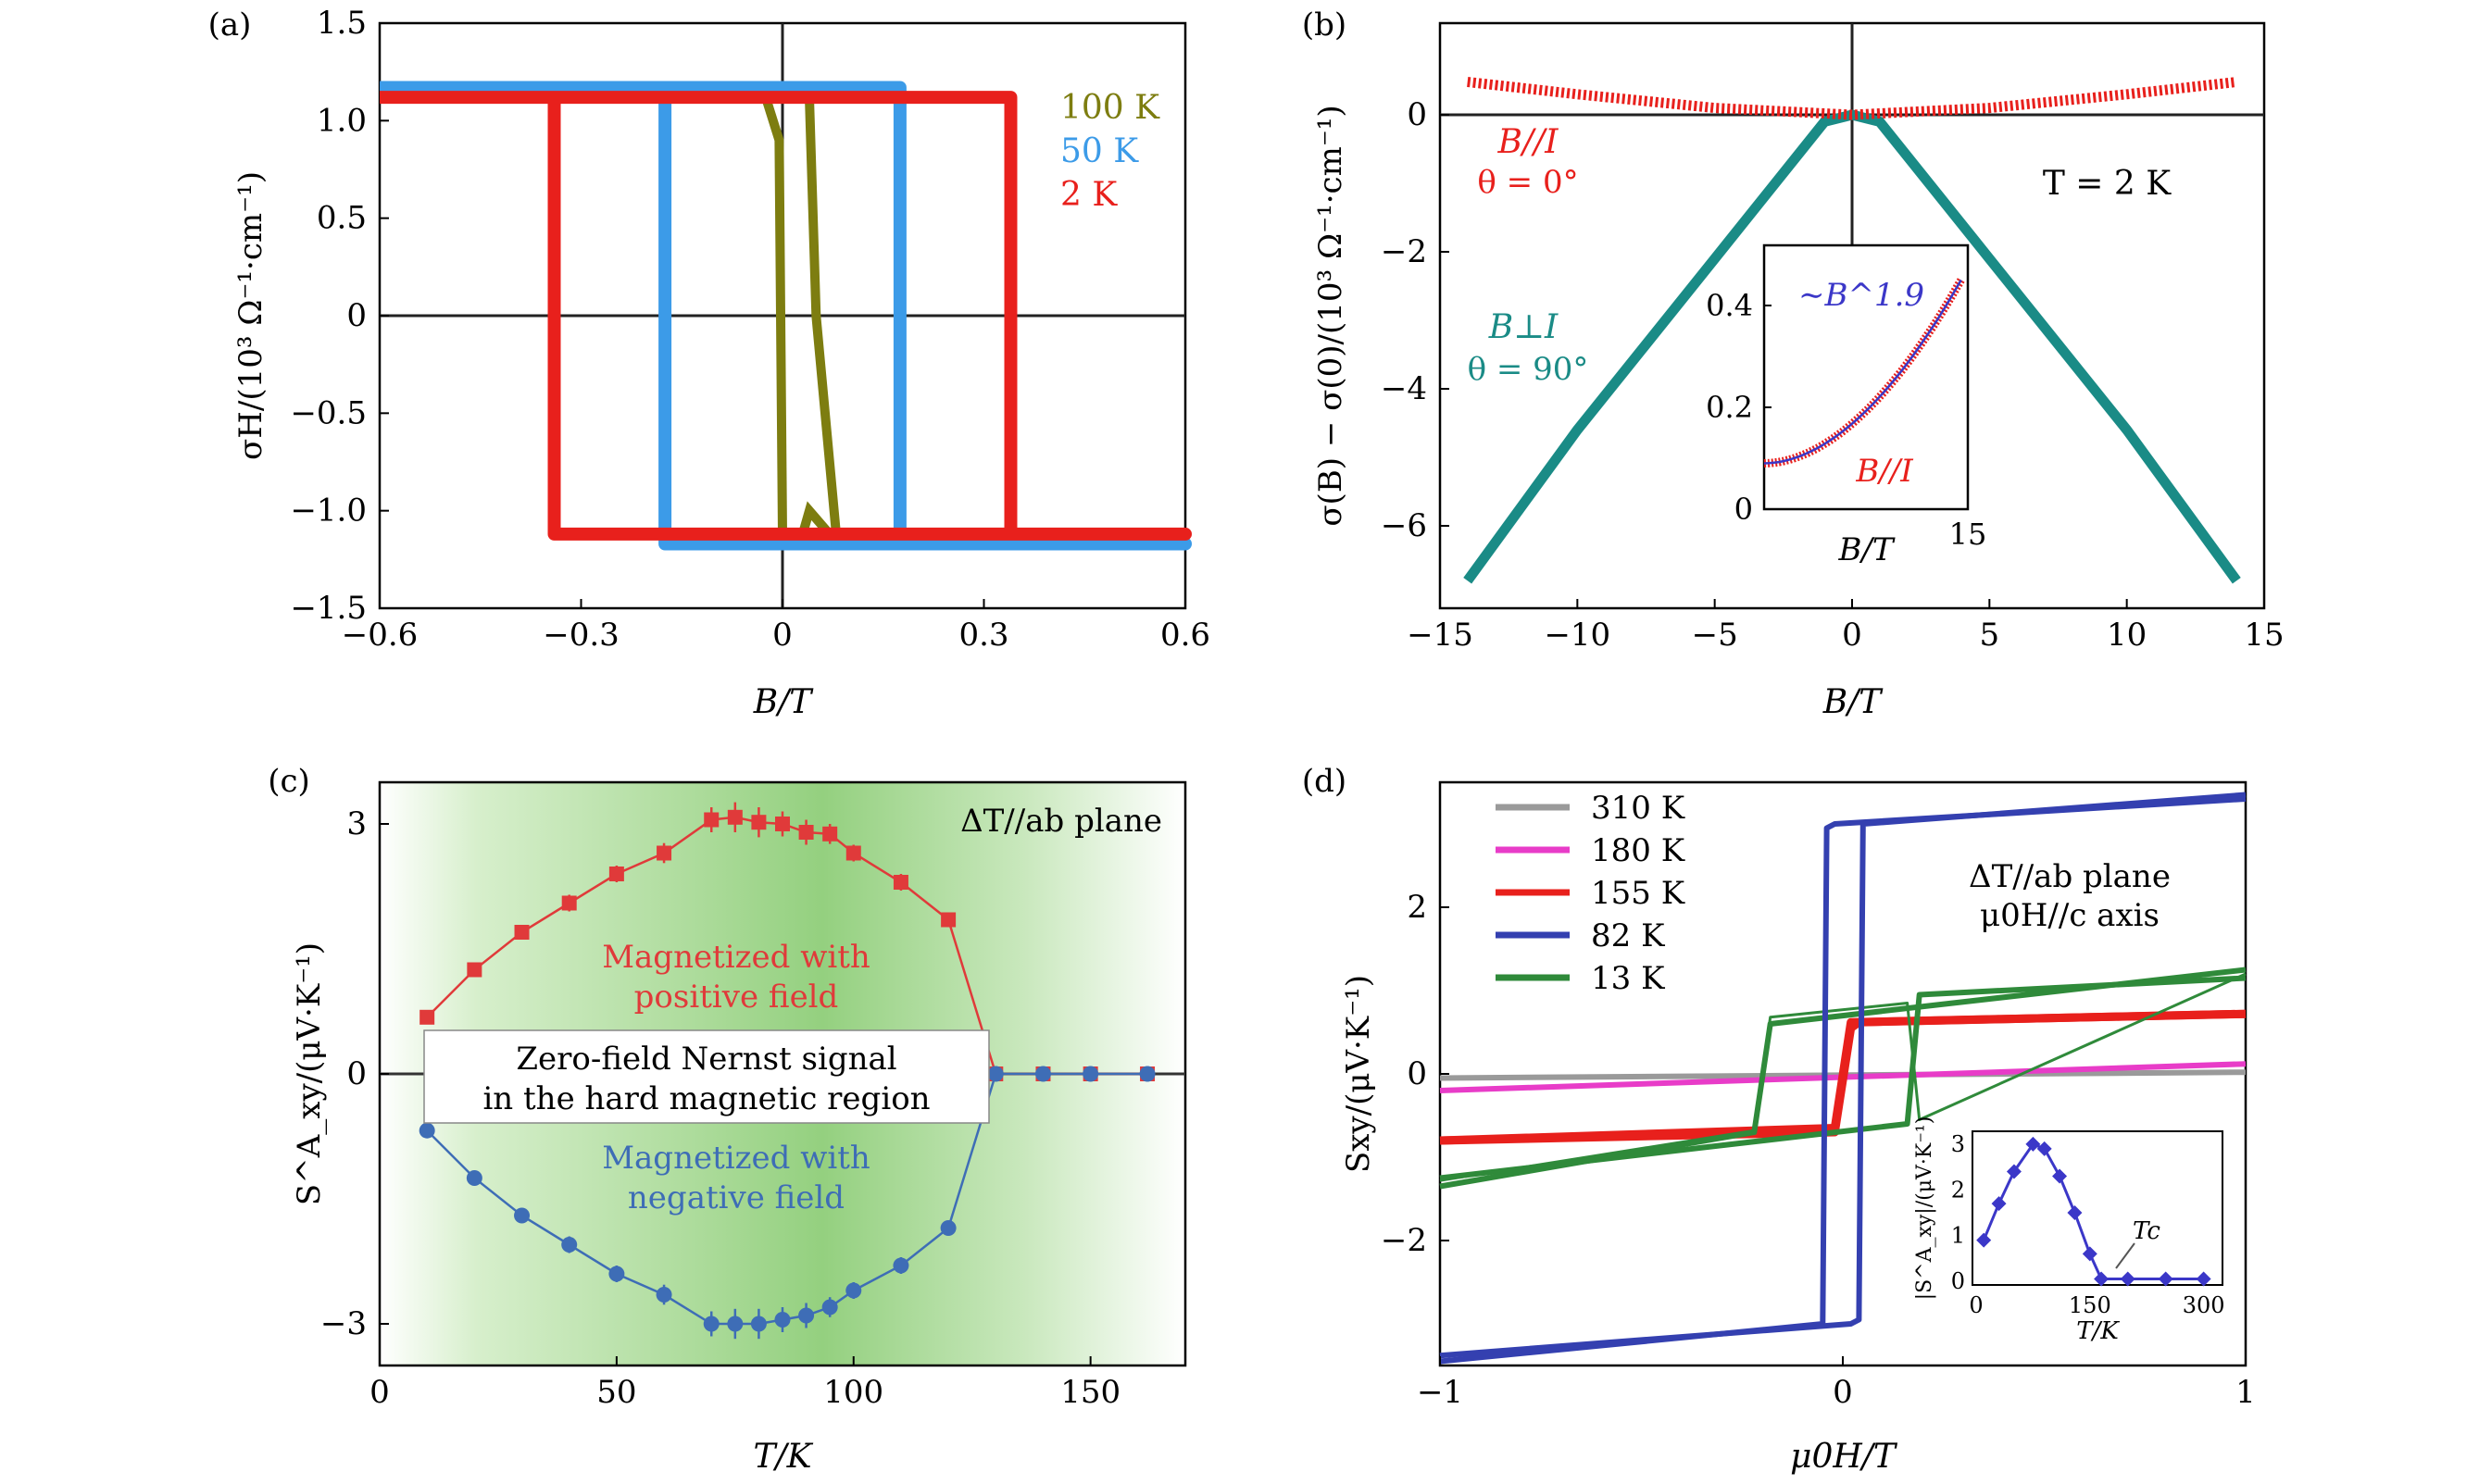 The width and height of the screenshot is (2479, 1484). I want to click on legend-d-label-0: 310 K, so click(1638, 809).